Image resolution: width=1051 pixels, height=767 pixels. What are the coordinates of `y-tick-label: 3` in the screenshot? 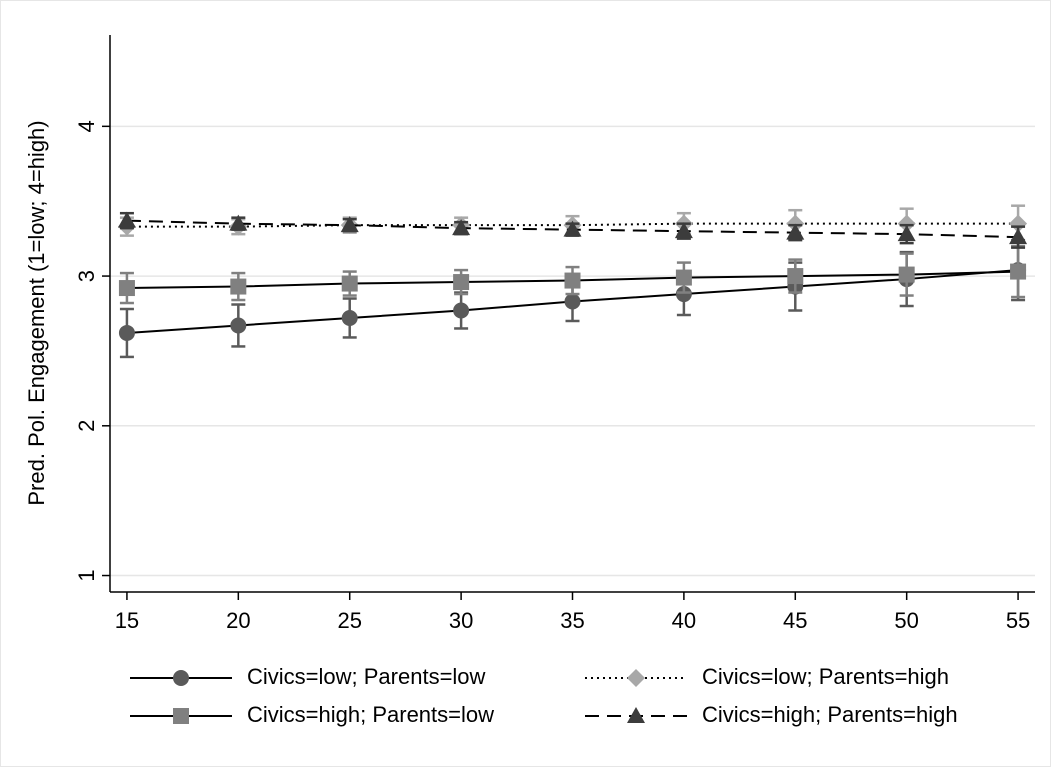 It's located at (86, 276).